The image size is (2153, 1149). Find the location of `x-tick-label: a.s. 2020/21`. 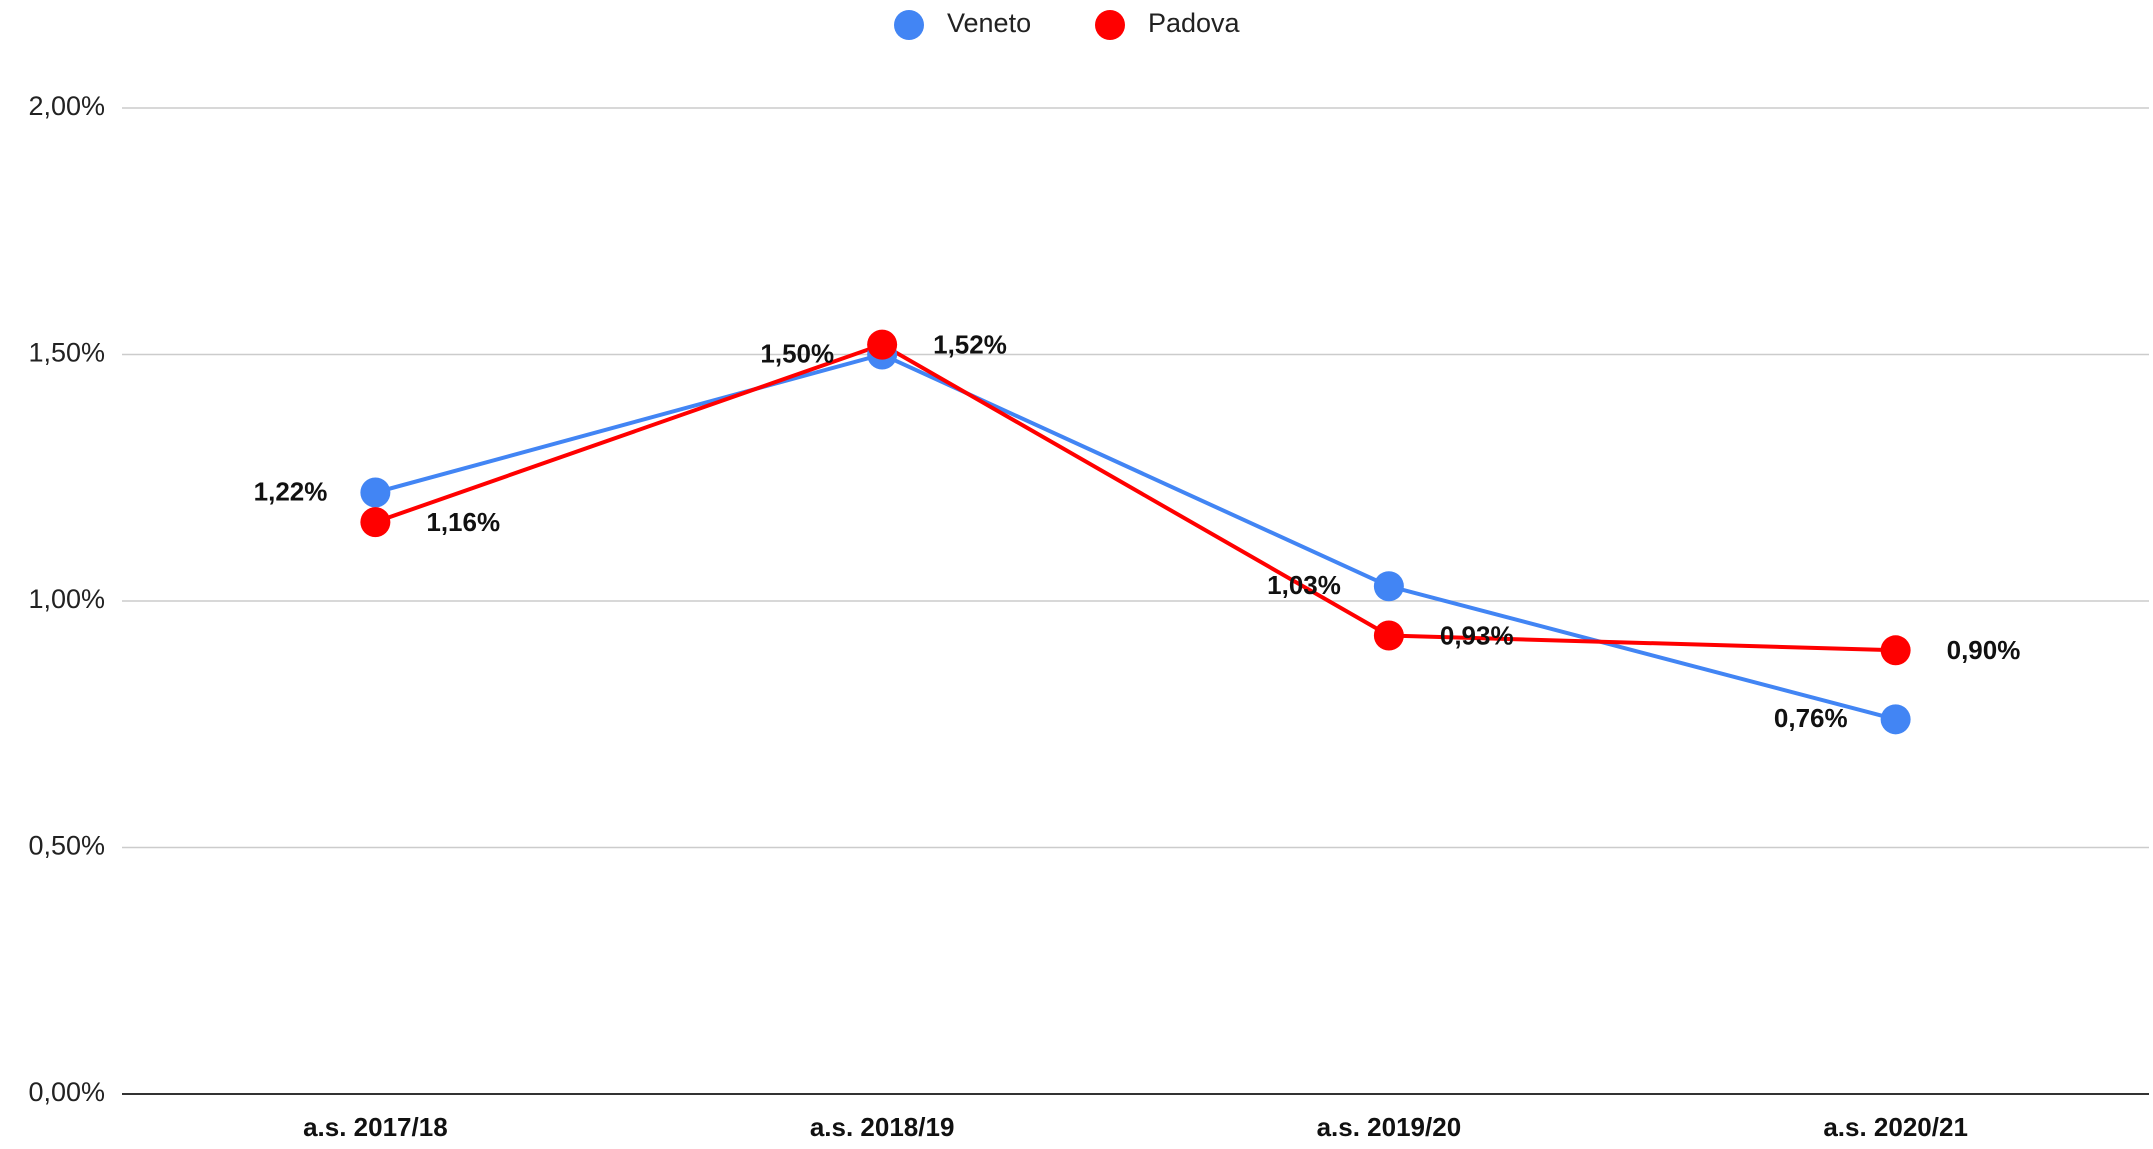

x-tick-label: a.s. 2020/21 is located at coordinates (1895, 1127).